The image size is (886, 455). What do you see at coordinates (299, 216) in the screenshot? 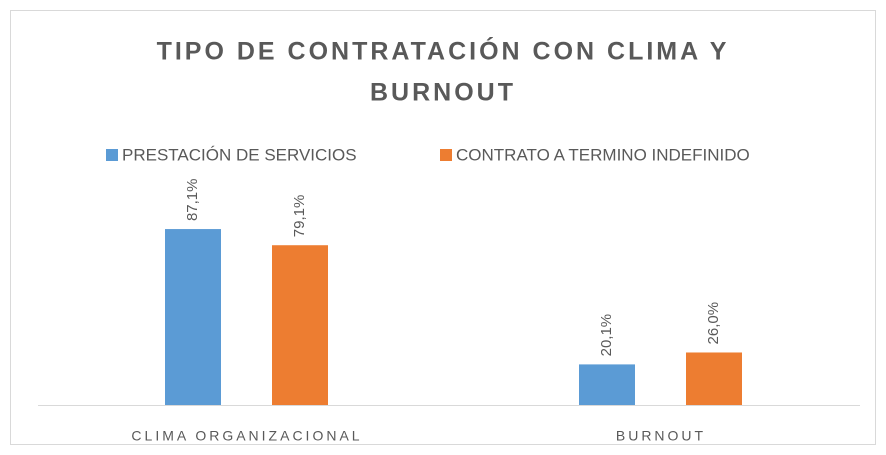
I see `value-label: 79,1%` at bounding box center [299, 216].